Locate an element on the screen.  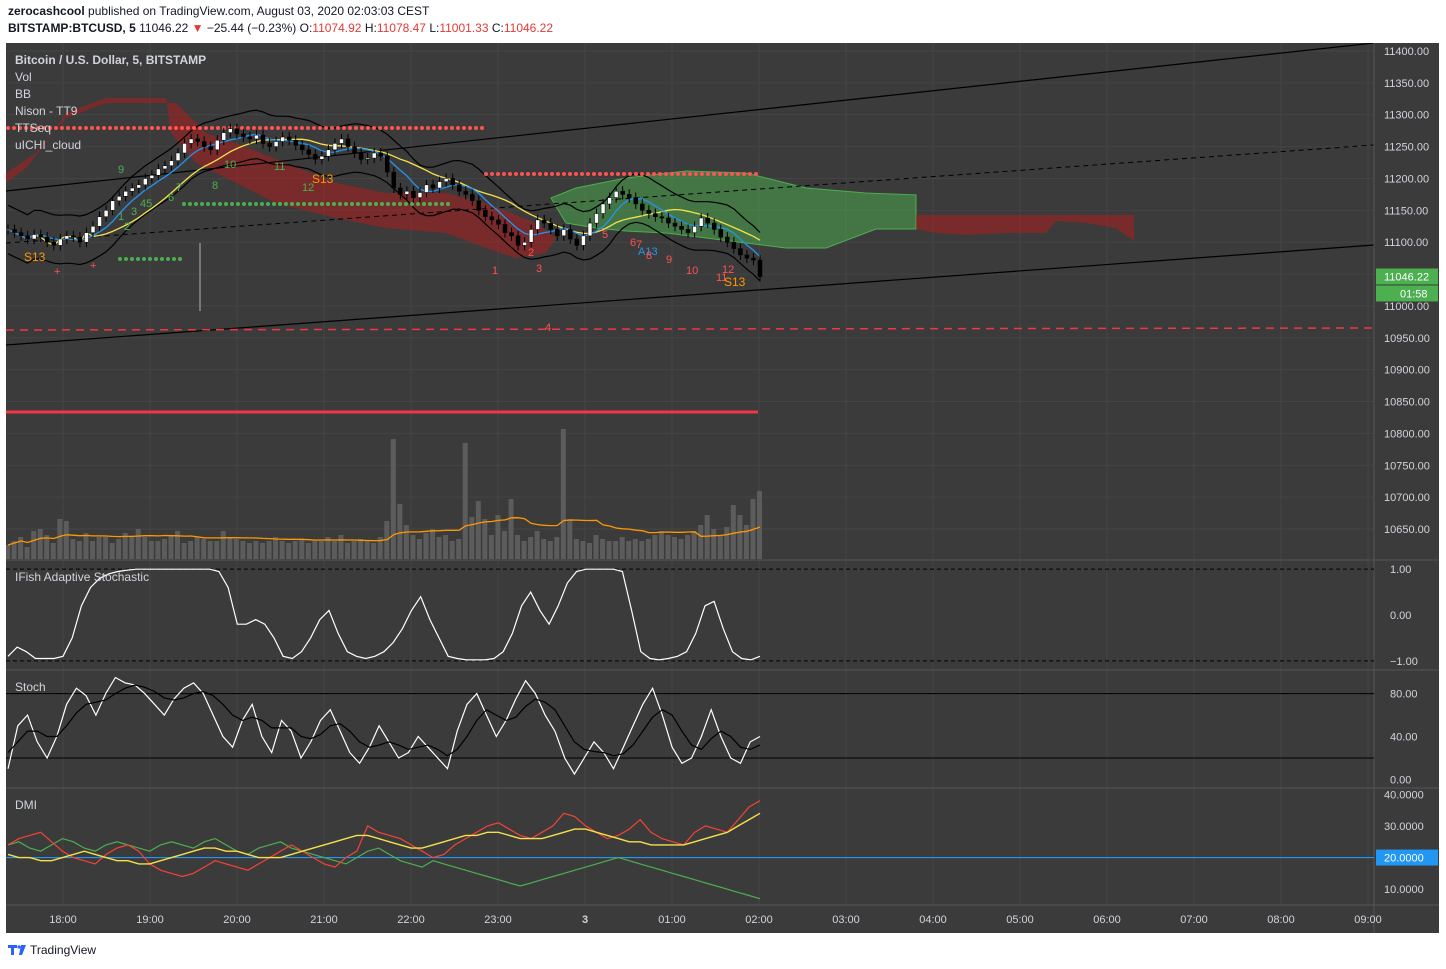
time-tick-label: 07:00 is located at coordinates (1194, 920).